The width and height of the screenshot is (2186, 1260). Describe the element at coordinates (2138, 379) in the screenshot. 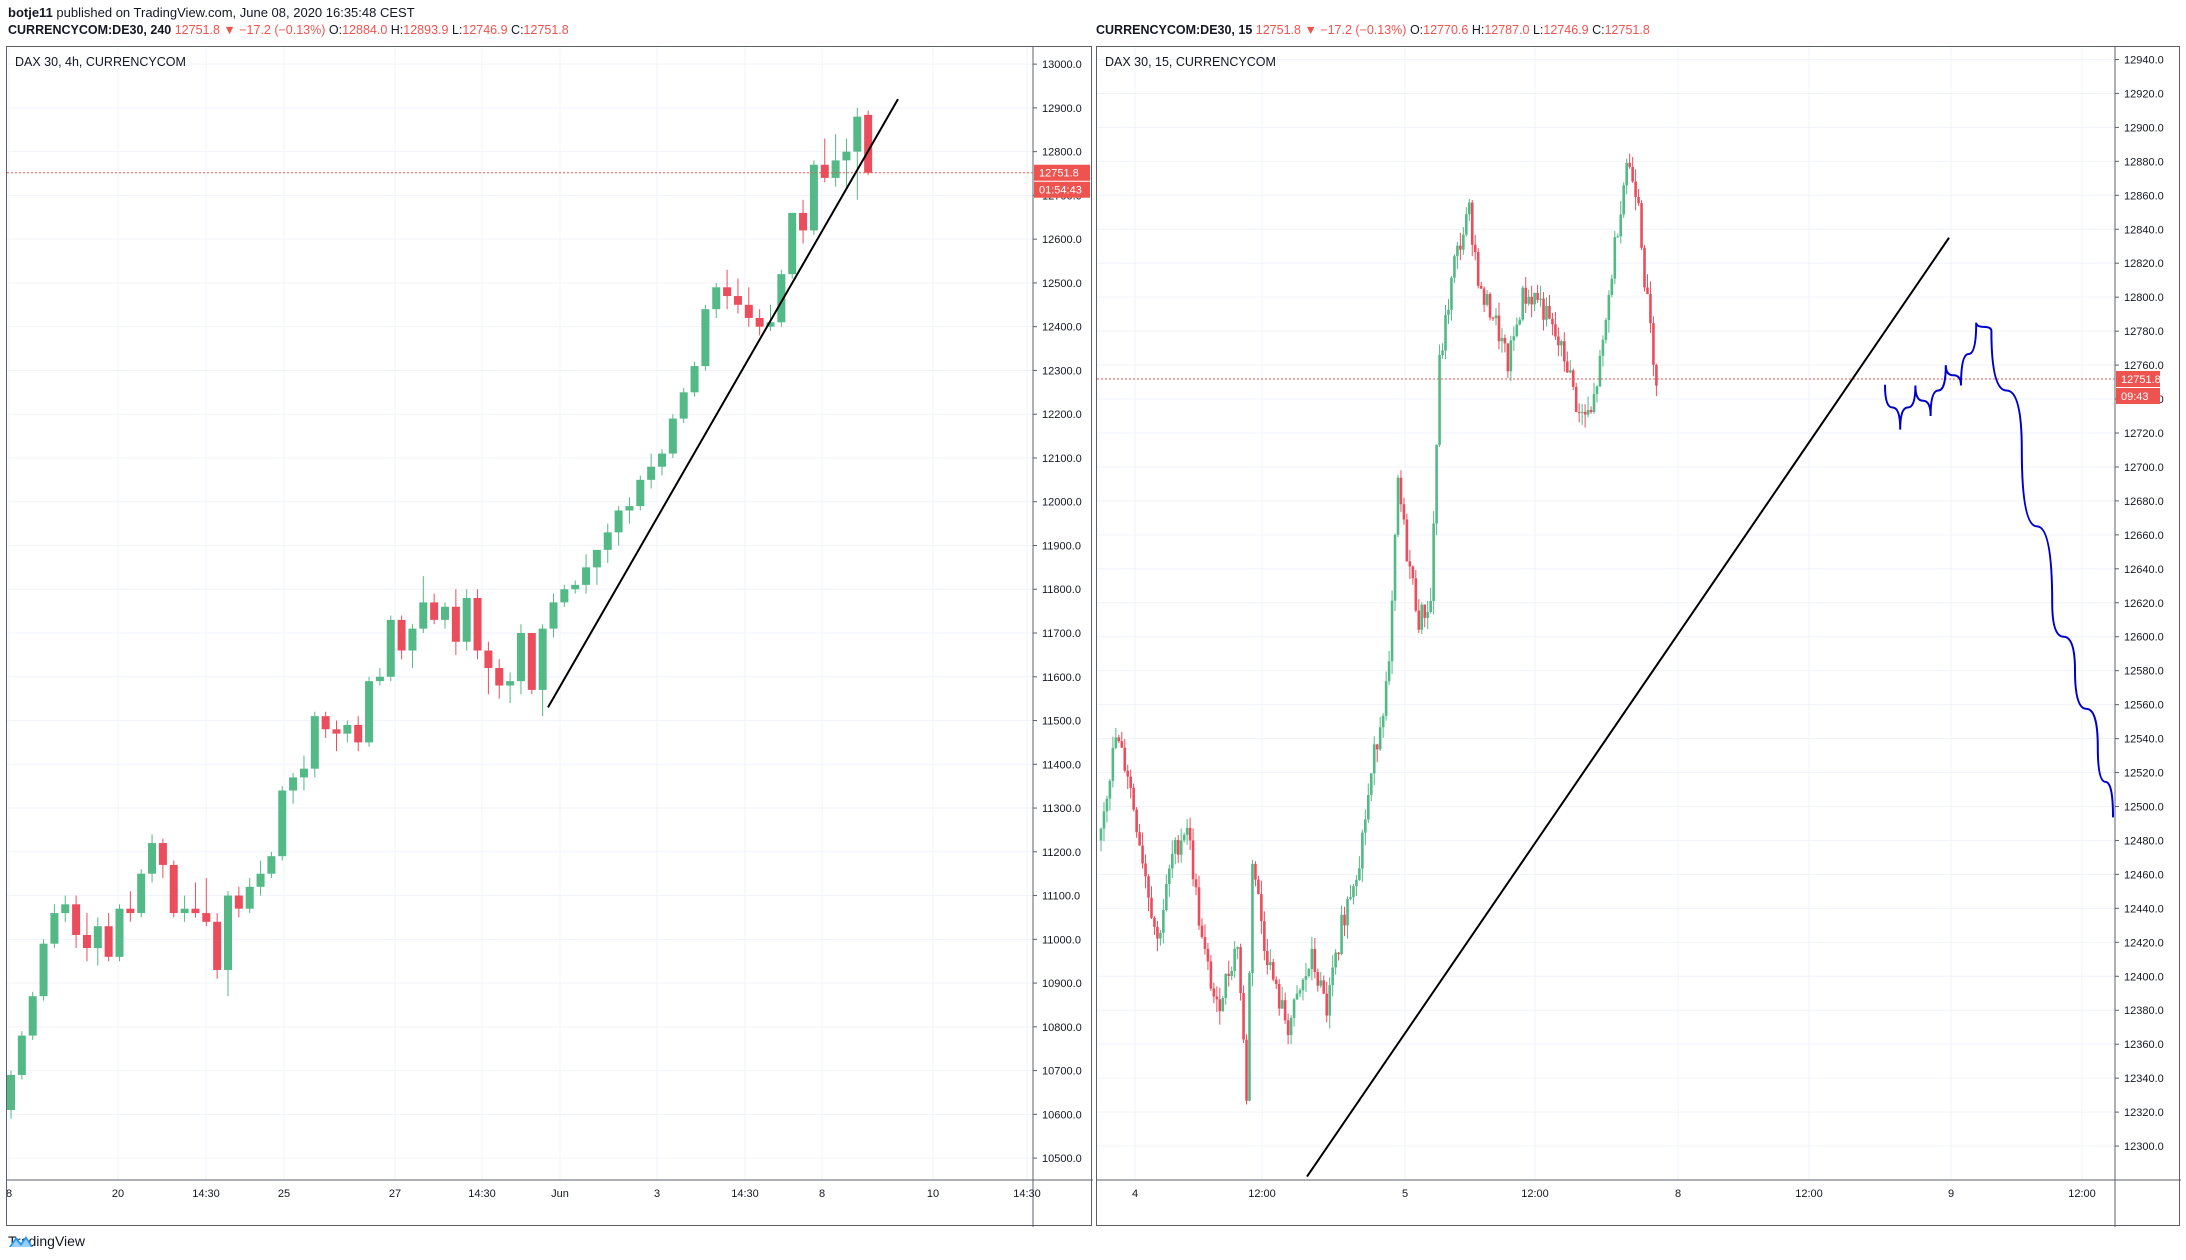

I see `last-price-tag` at that location.